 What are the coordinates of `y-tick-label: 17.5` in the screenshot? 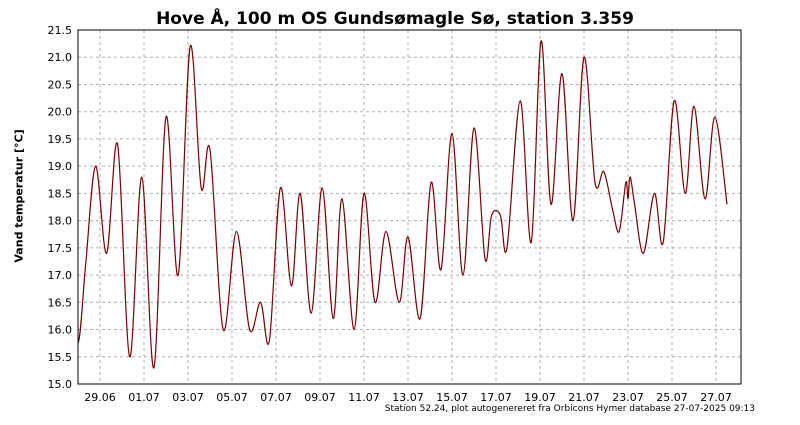 It's located at (60, 248).